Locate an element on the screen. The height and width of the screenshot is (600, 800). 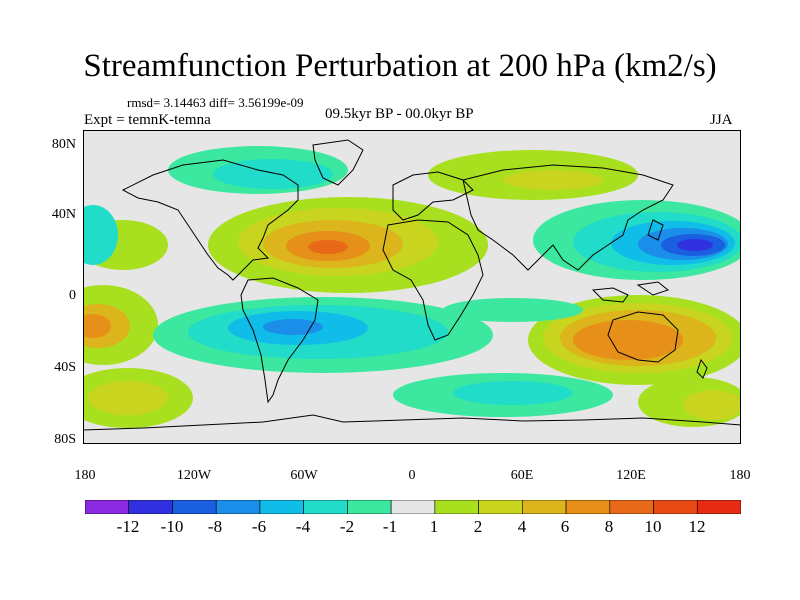
colorbar-label: -8 is located at coordinates (215, 526).